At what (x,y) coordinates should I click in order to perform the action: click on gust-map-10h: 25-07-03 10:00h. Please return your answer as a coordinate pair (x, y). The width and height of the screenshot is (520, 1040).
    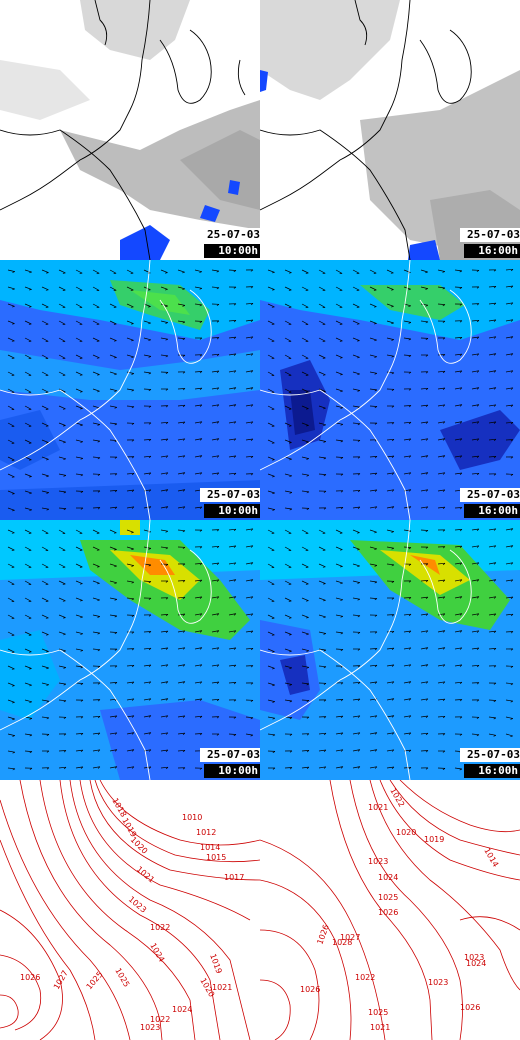
    Looking at the image, I should click on (130, 650).